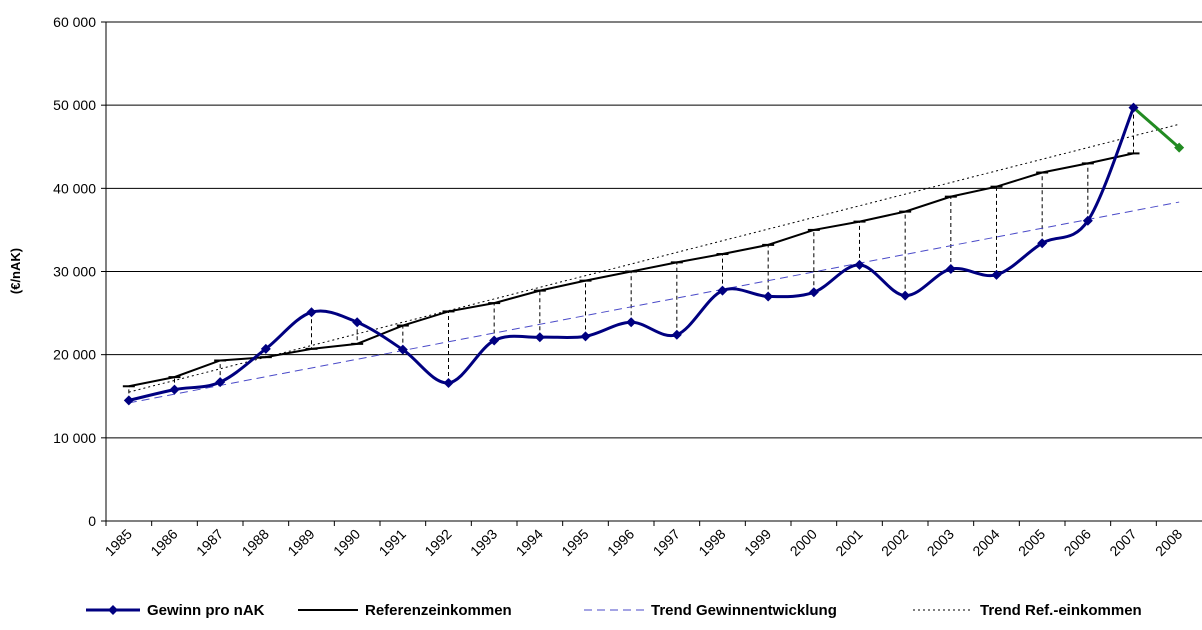  Describe the element at coordinates (620, 542) in the screenshot. I see `x-tick-label: 1996` at that location.